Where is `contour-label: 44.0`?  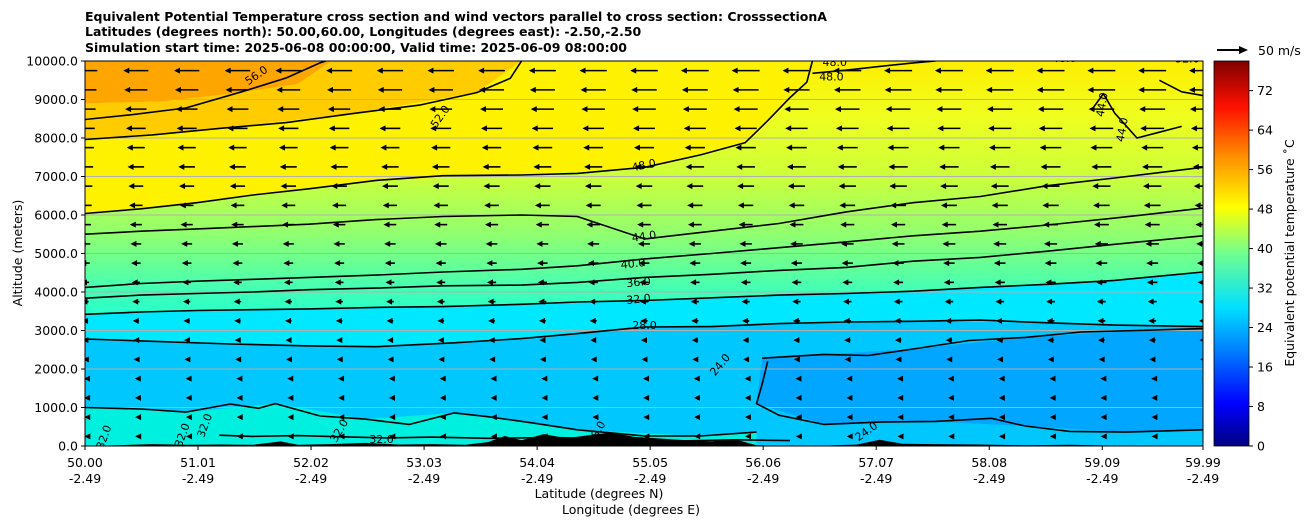
contour-label: 44.0 is located at coordinates (644, 236).